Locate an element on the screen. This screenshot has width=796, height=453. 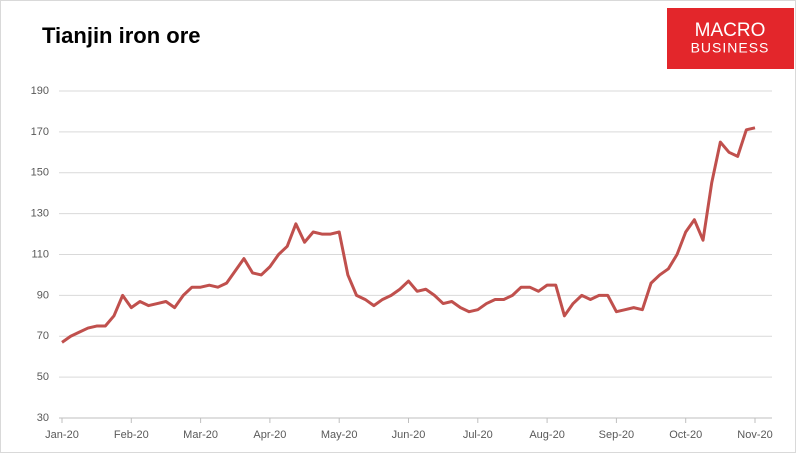
chart-title: Tianjin iron ore is located at coordinates (121, 35).